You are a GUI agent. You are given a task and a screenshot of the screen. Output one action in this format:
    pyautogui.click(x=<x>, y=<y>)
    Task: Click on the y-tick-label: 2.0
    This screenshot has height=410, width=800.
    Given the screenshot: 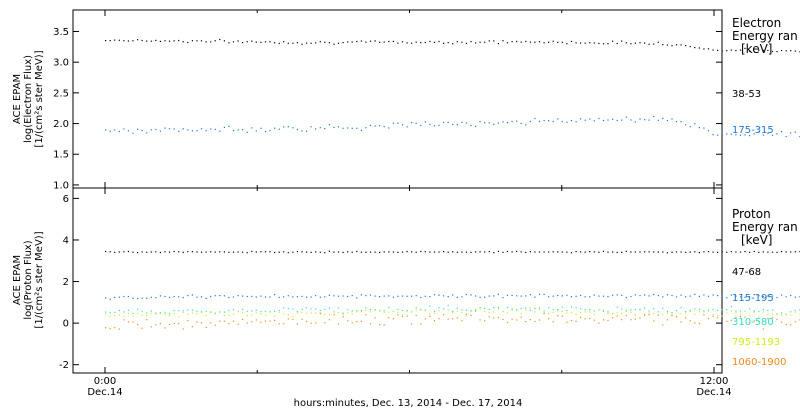 What is the action you would take?
    pyautogui.click(x=61, y=124)
    